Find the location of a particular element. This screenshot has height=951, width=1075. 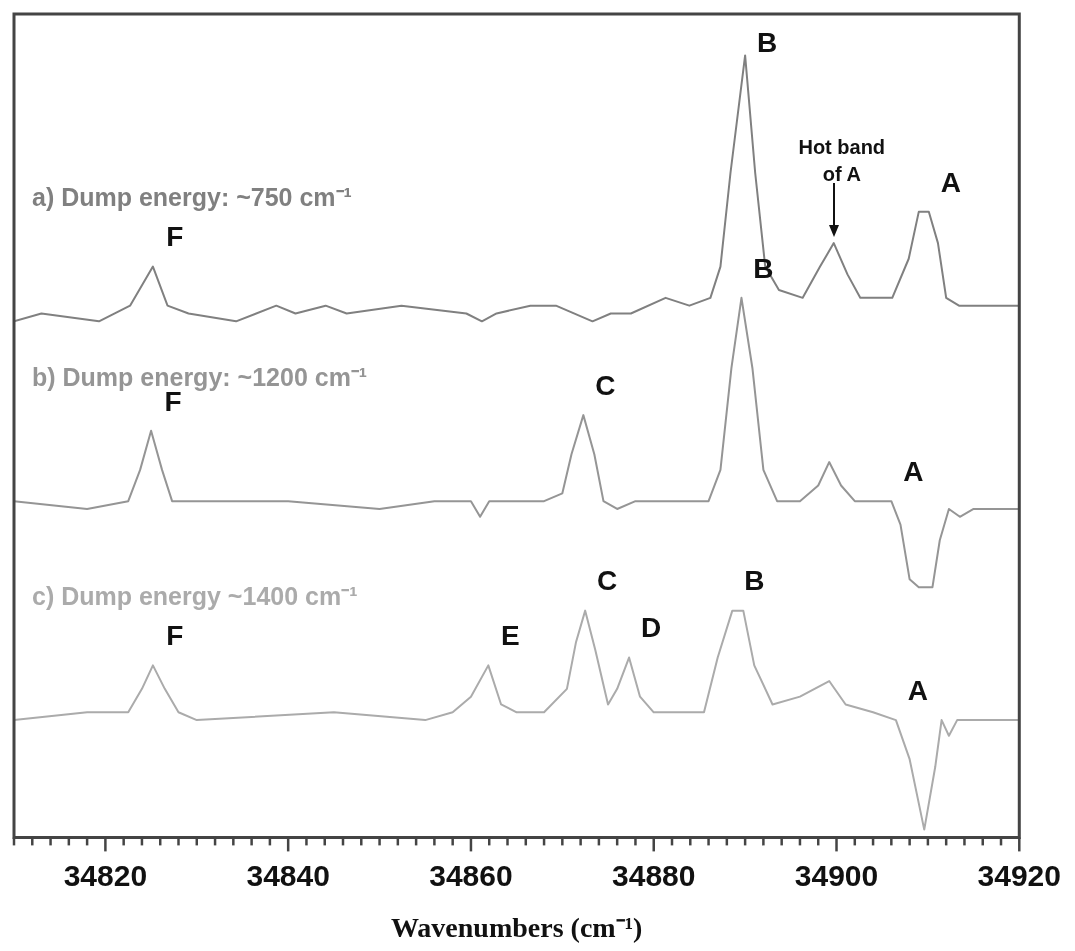

annotation: D is located at coordinates (651, 628).